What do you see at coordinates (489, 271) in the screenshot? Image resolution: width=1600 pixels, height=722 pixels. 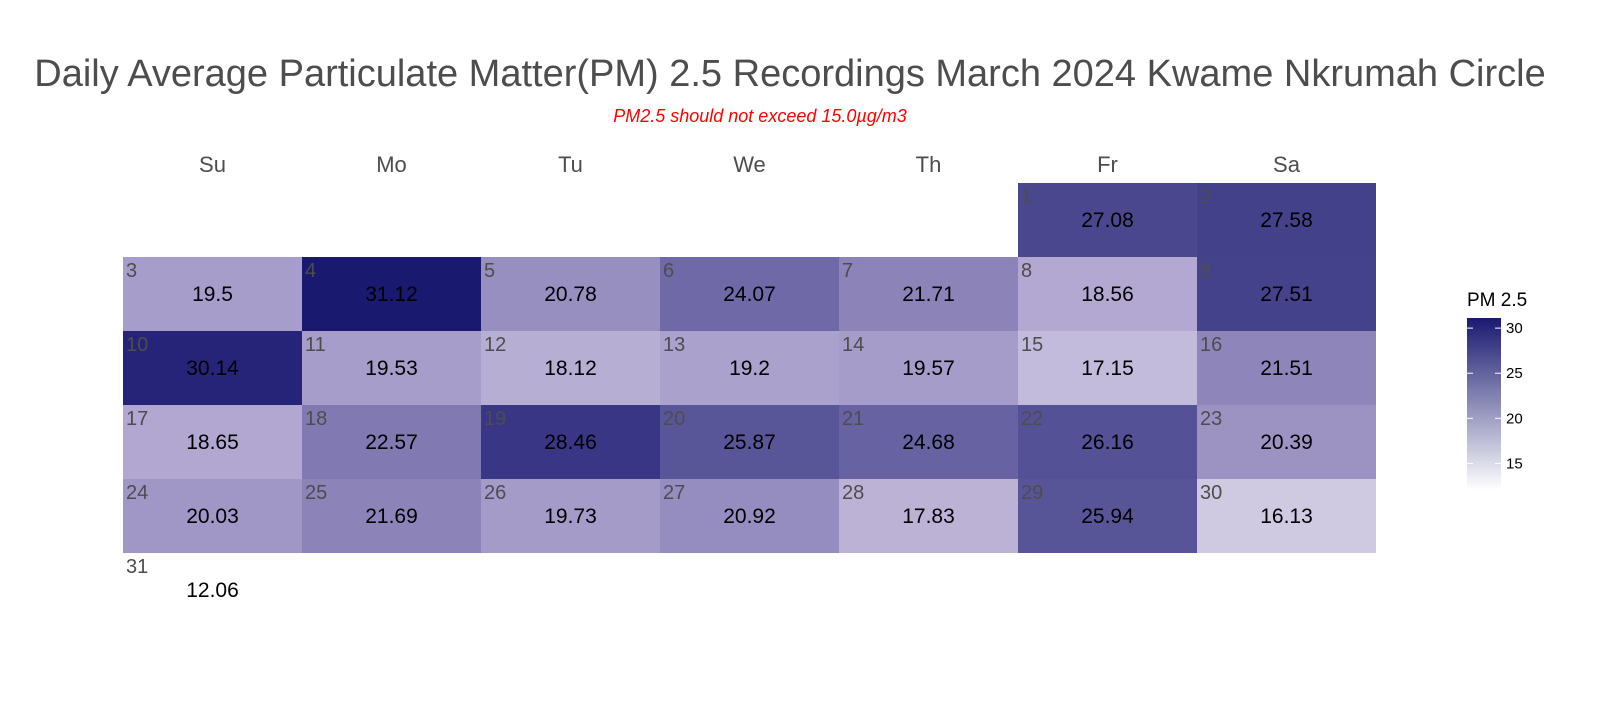 I see `day-number-label: 5` at bounding box center [489, 271].